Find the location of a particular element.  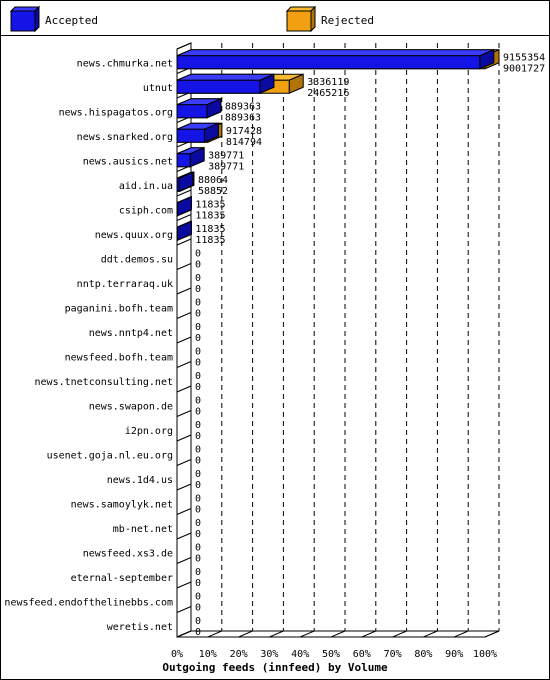

category-label: ddt.demos.su is located at coordinates (137, 259).